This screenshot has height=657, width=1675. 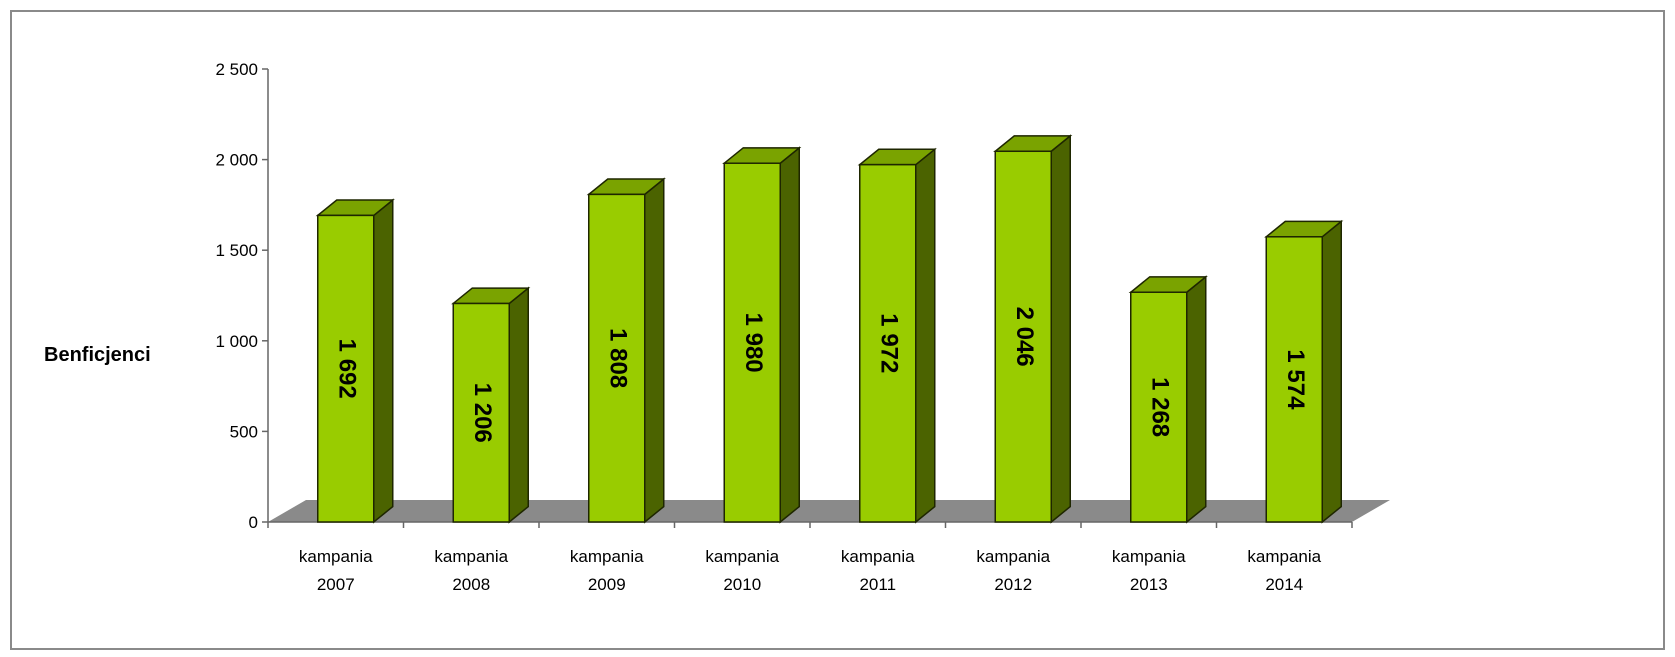 What do you see at coordinates (1013, 570) in the screenshot?
I see `x-tick-label: kampania 2012` at bounding box center [1013, 570].